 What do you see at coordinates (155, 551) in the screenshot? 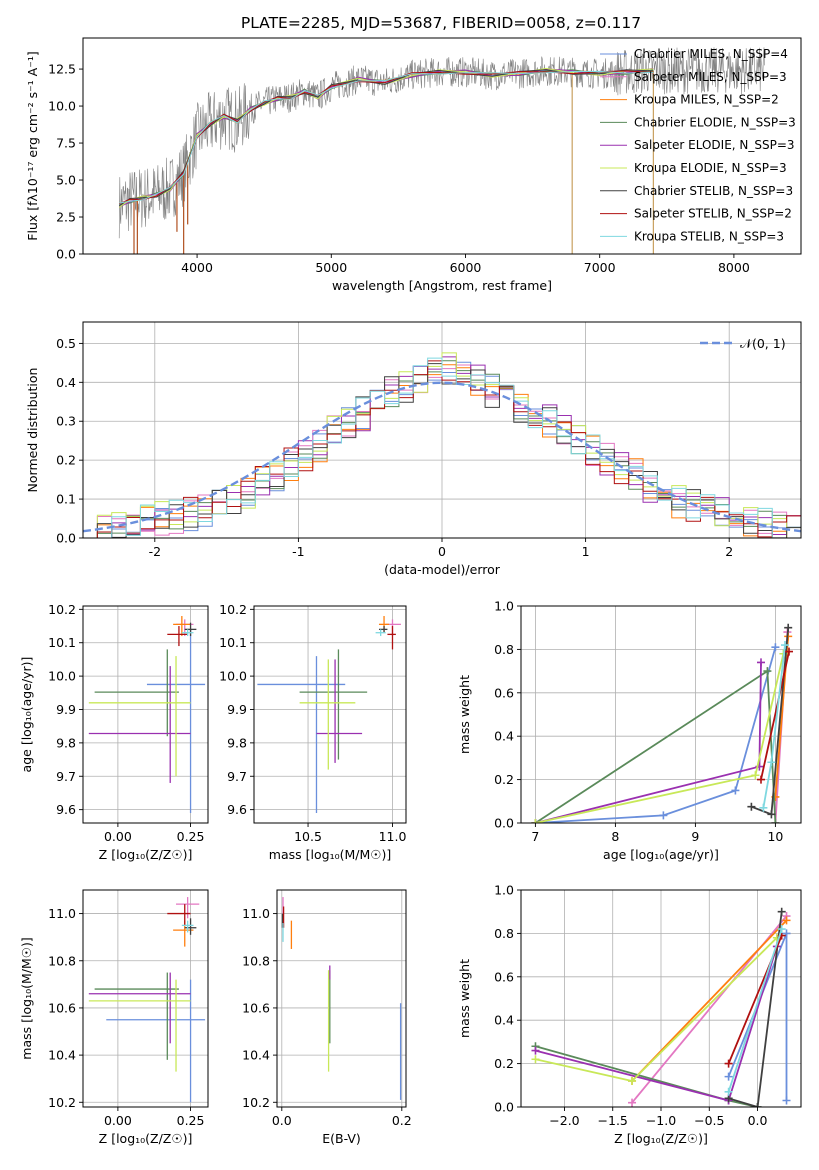
I see `x-tick-label: -2` at bounding box center [155, 551].